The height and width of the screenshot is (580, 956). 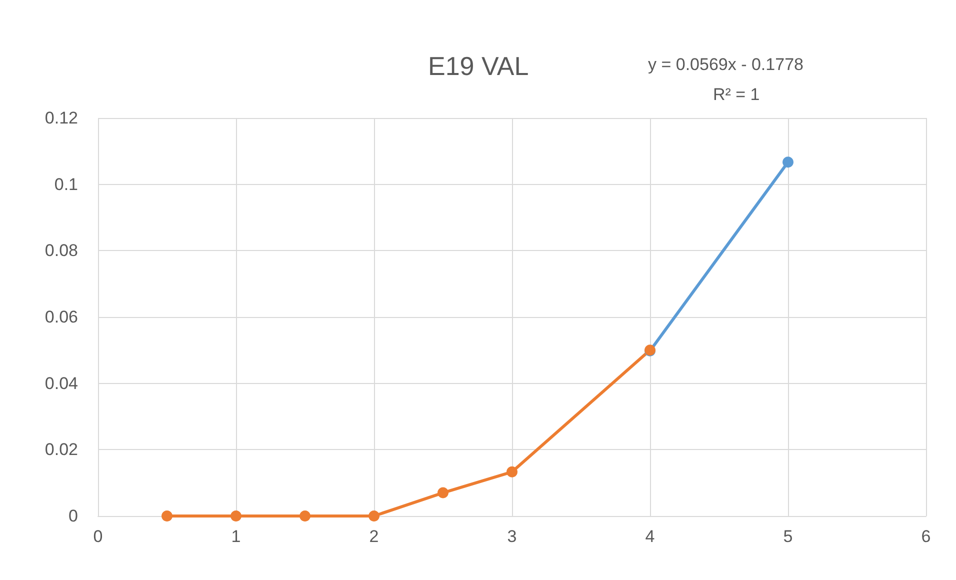 What do you see at coordinates (374, 536) in the screenshot?
I see `x-tick-label: 2` at bounding box center [374, 536].